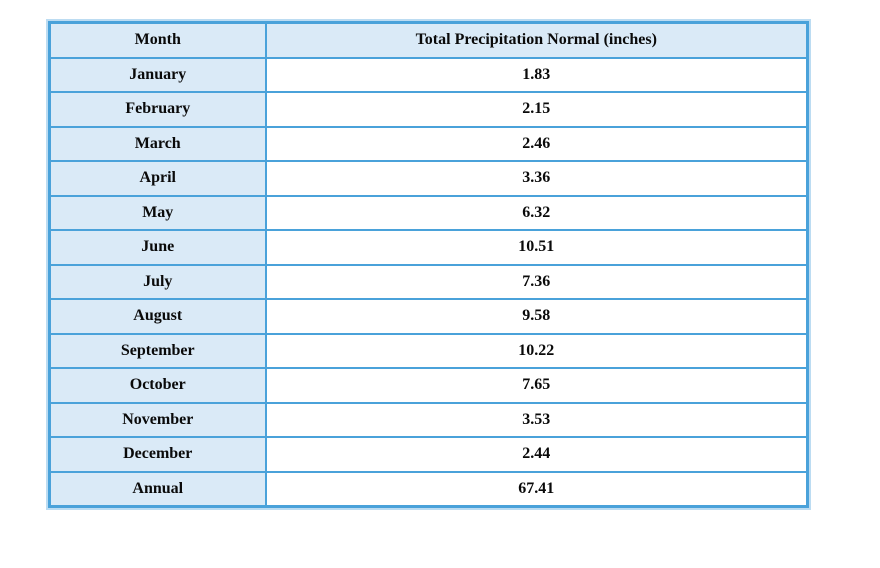 The image size is (880, 568). I want to click on precipitation-value-cell: 6.32, so click(536, 212).